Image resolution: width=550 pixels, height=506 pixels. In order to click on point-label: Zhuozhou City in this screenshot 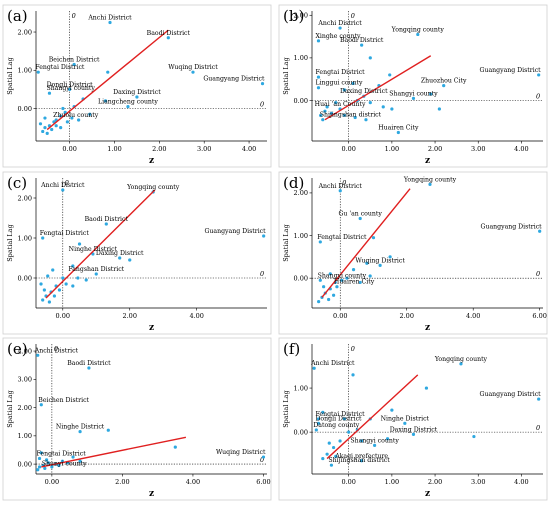, I will do `click(444, 81)`.